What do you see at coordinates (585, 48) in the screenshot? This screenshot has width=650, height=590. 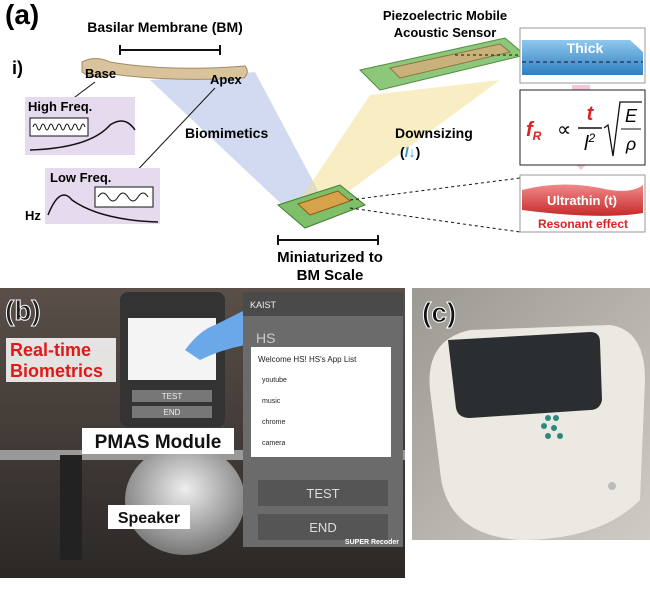 I see `thick-label: Thick` at bounding box center [585, 48].